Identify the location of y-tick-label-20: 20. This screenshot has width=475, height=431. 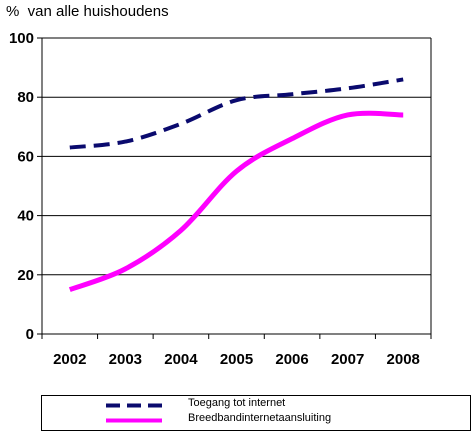
(25, 275).